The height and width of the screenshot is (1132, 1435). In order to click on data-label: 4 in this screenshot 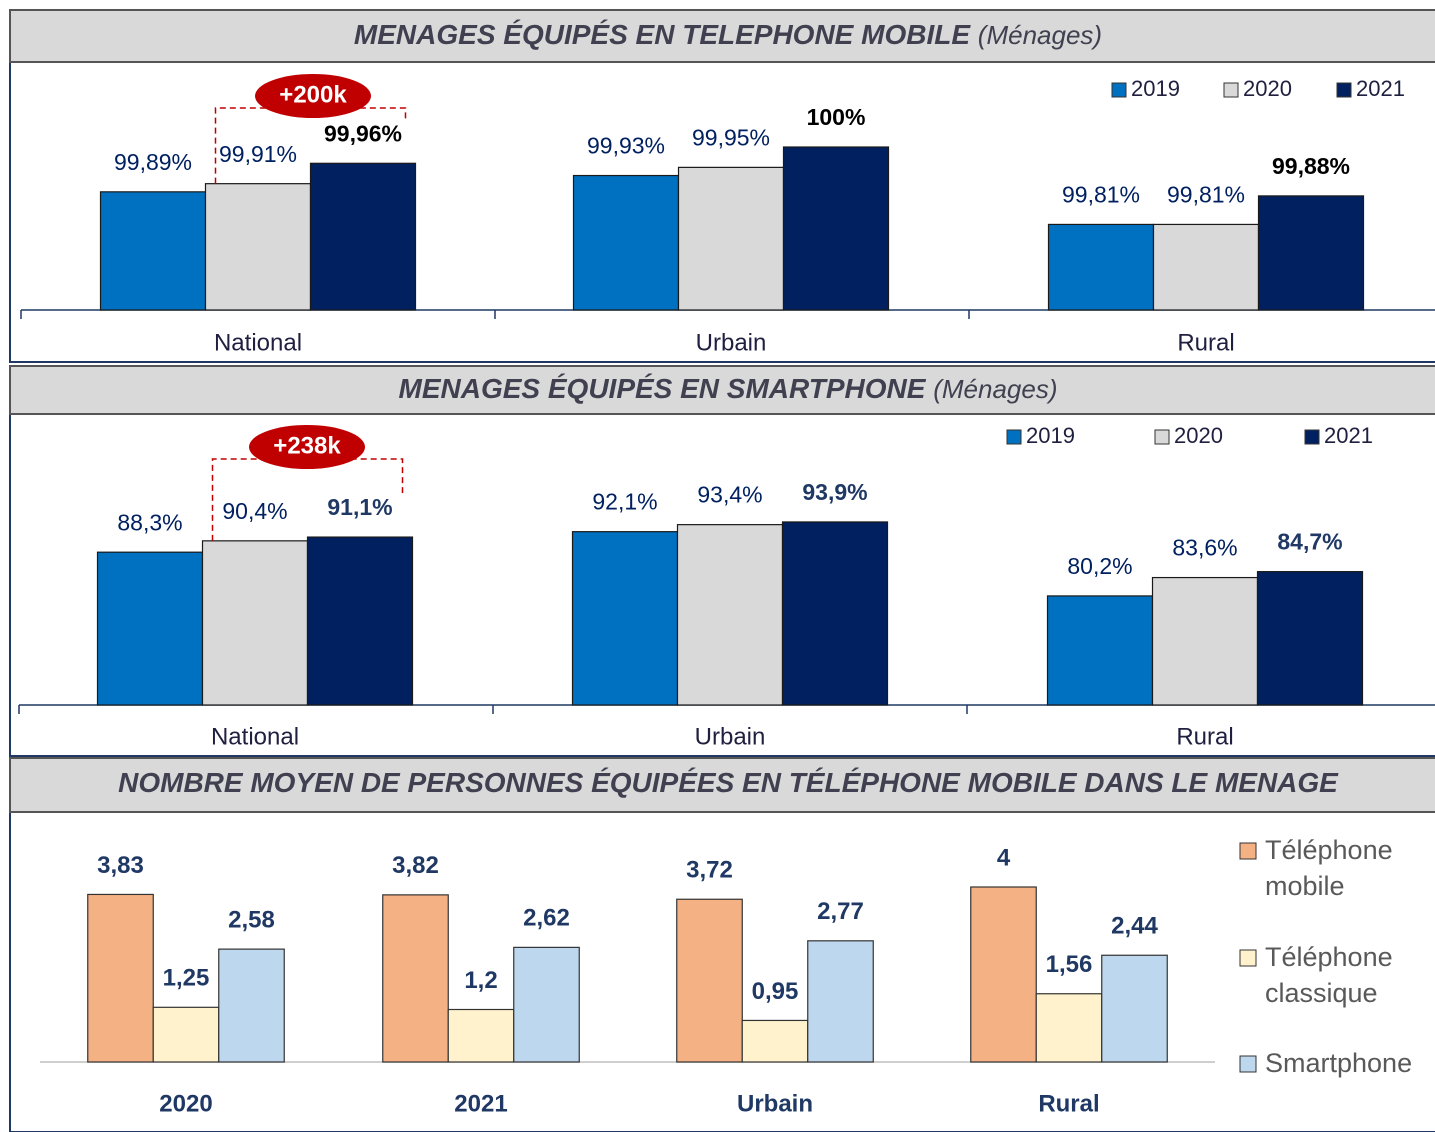, I will do `click(1004, 857)`.